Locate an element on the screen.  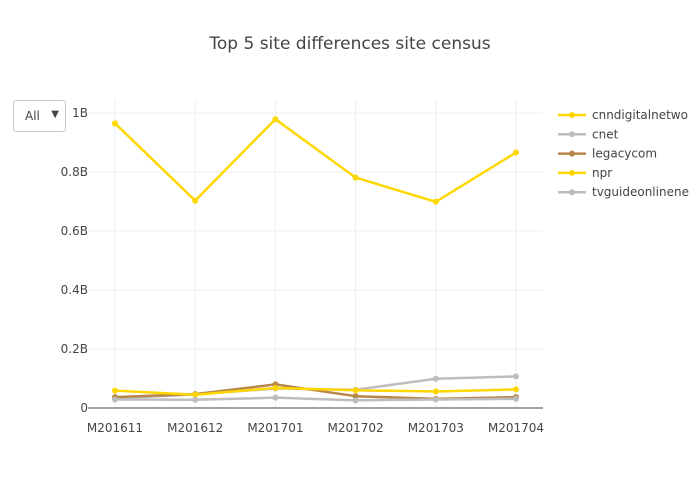
legend-label: legacycom is located at coordinates (624, 154).